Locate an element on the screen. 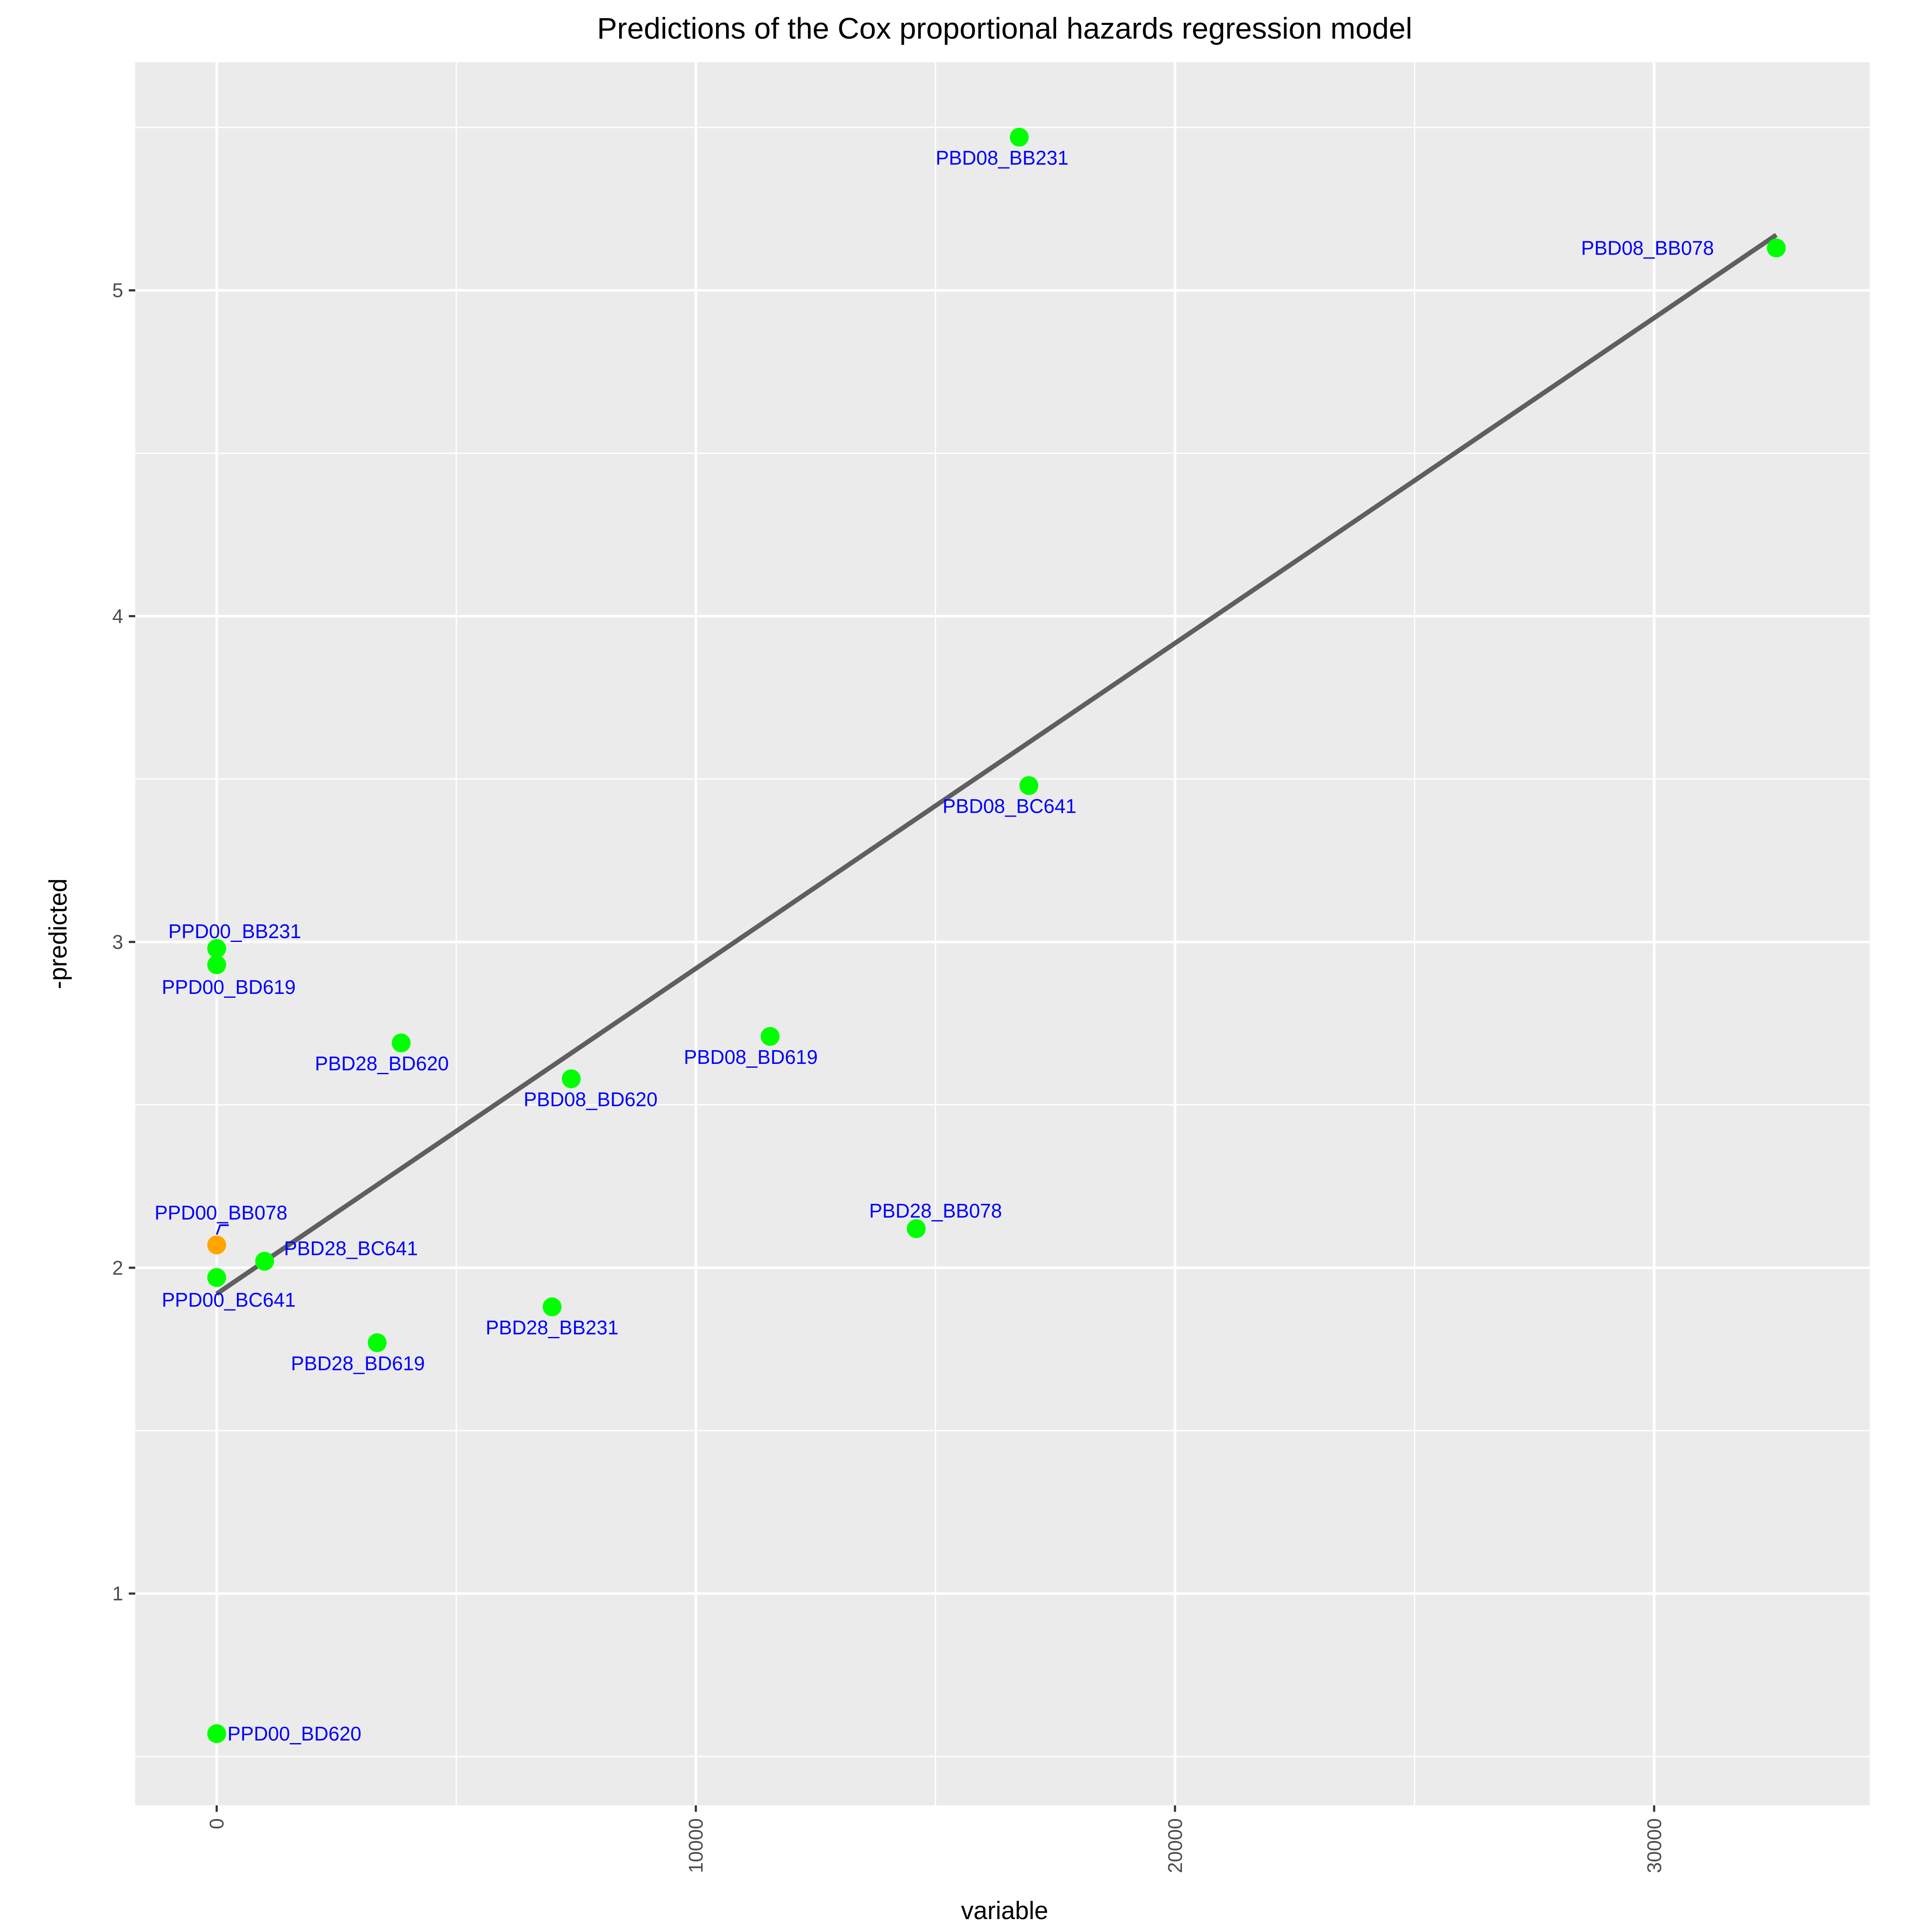 Image resolution: width=1932 pixels, height=1932 pixels. x-tick-label: 20000 is located at coordinates (1175, 1845).